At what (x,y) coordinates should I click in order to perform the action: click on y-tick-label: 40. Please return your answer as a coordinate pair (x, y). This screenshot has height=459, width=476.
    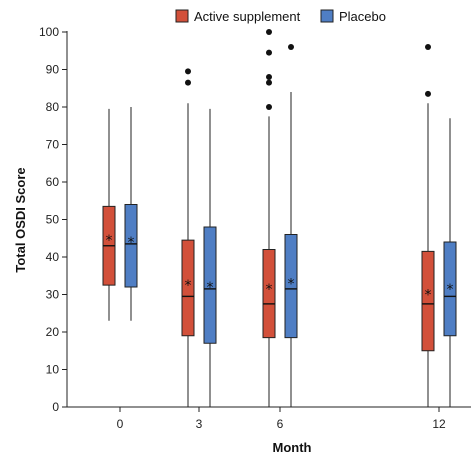
    Looking at the image, I should click on (53, 257).